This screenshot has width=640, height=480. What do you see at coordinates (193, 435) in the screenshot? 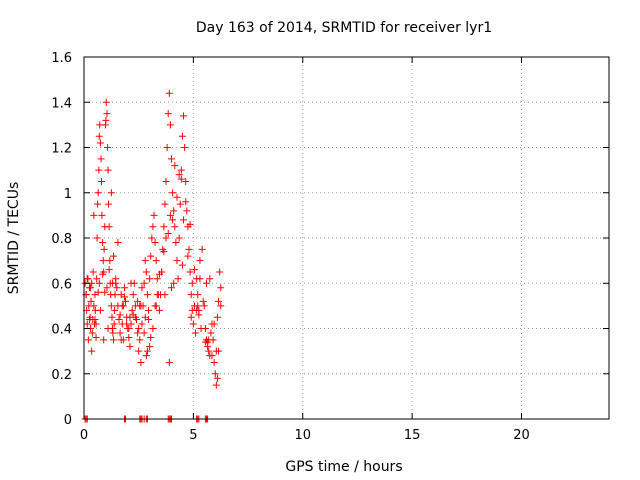
I see `x-tick-label: 5` at bounding box center [193, 435].